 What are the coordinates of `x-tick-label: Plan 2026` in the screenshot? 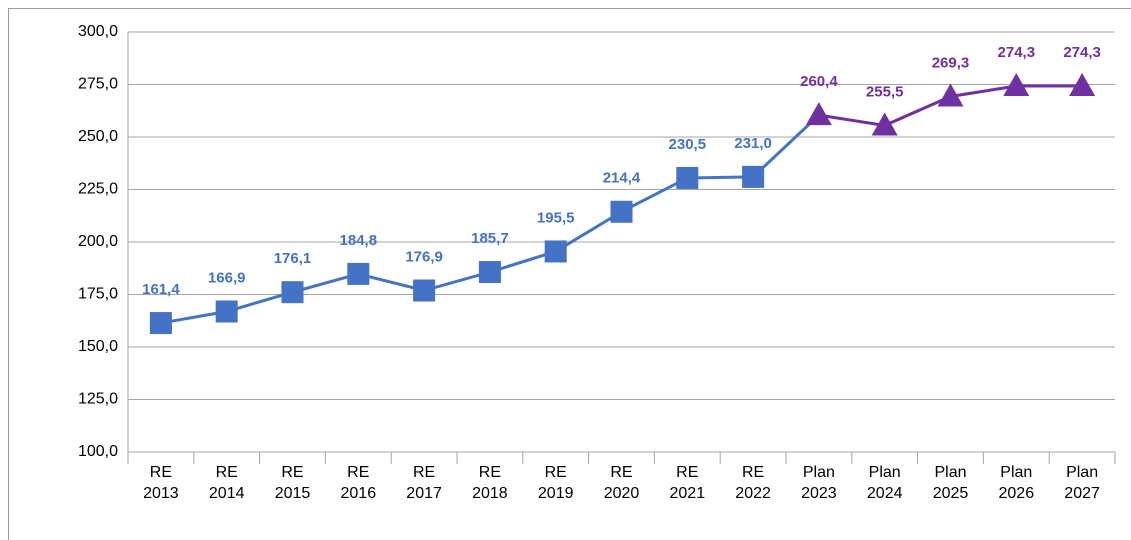 It's located at (1016, 483).